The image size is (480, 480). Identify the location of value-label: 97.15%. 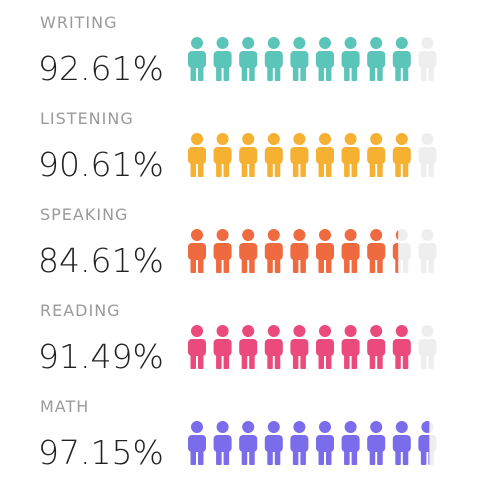
(101, 452).